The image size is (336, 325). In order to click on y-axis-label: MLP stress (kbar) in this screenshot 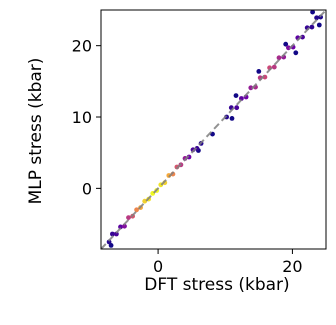, I will do `click(36, 131)`.